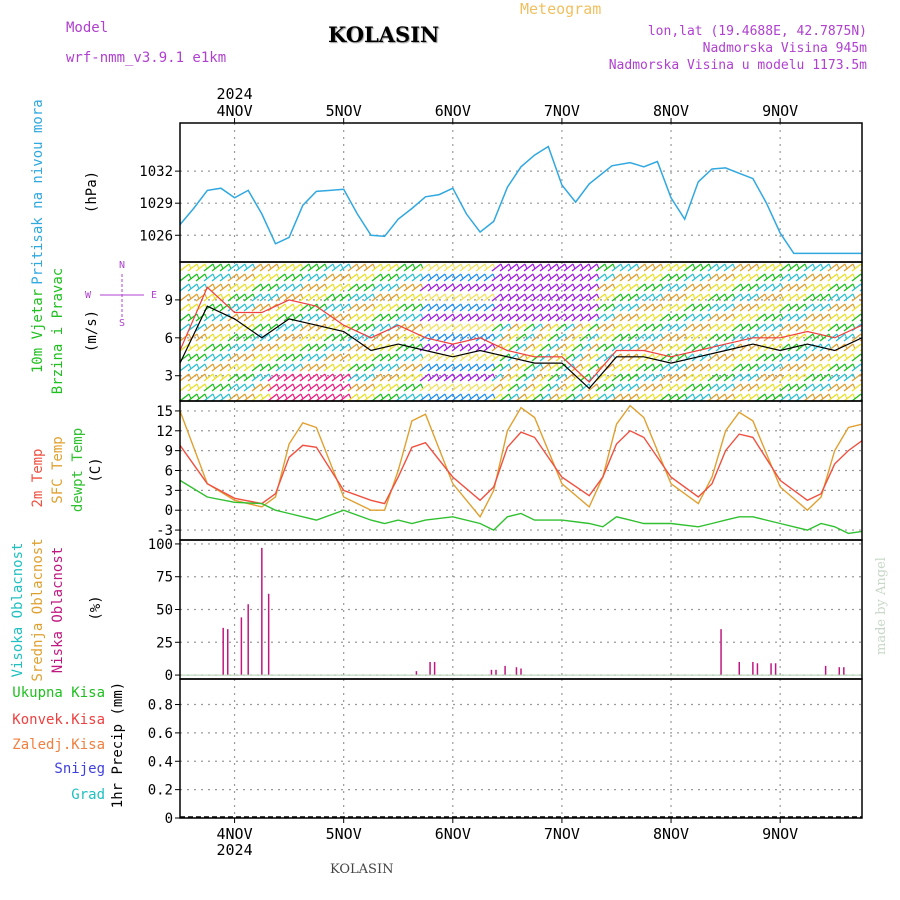  Describe the element at coordinates (169, 339) in the screenshot. I see `y-tick-label: 6` at that location.